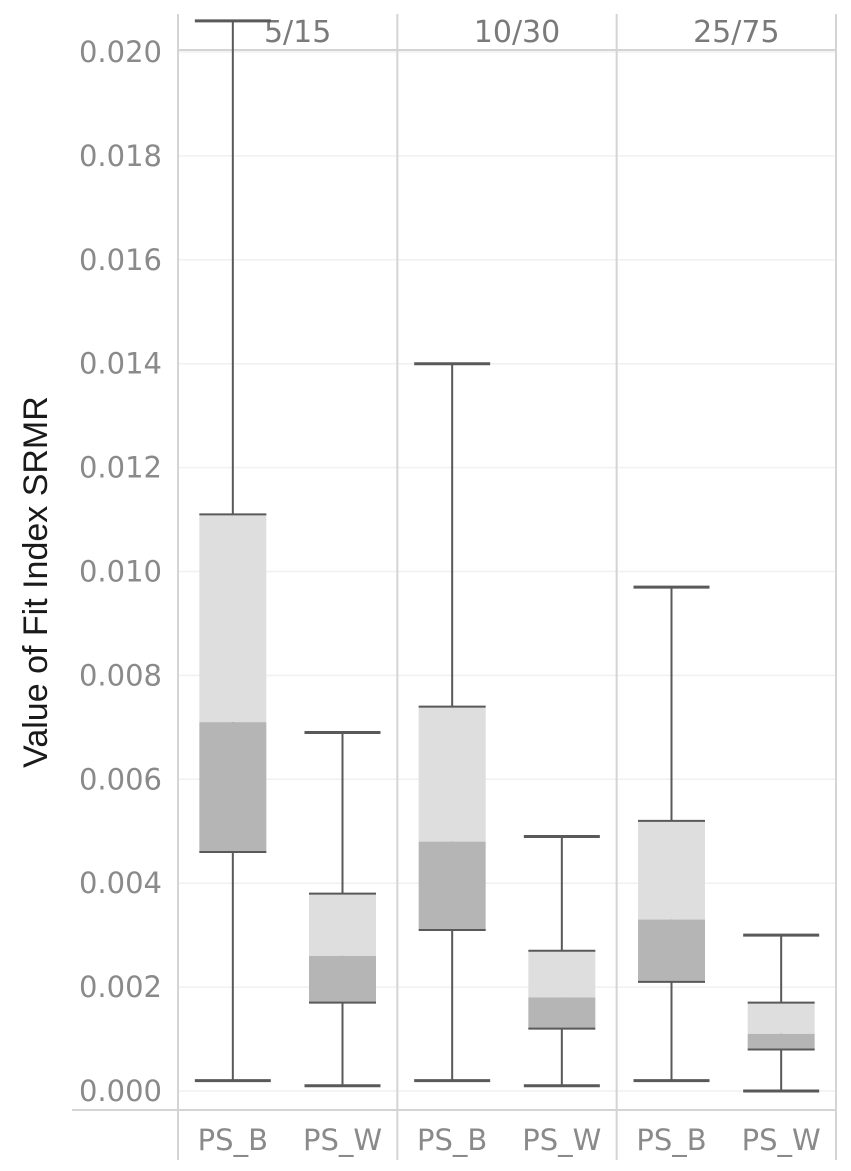 The height and width of the screenshot is (1171, 851). What do you see at coordinates (120, 572) in the screenshot?
I see `y-tick-label: 0.010` at bounding box center [120, 572].